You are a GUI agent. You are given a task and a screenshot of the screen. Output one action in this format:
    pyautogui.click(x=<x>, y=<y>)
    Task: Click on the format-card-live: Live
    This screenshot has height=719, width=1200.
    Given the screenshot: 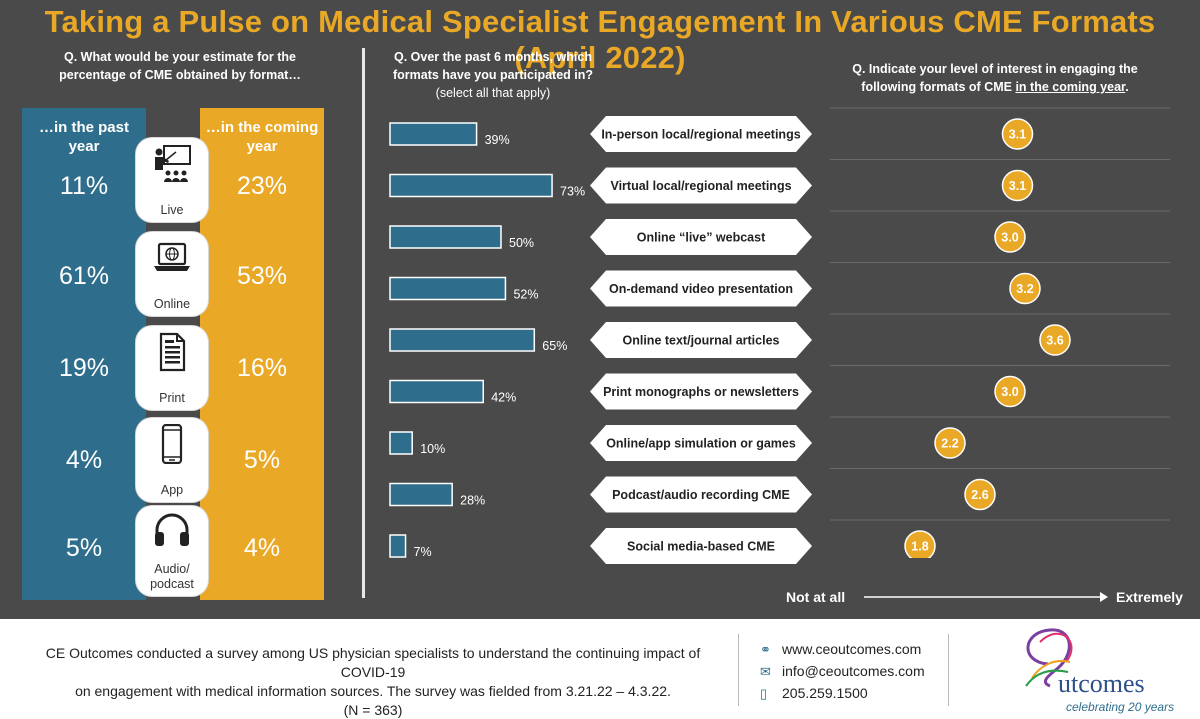 What is the action you would take?
    pyautogui.click(x=172, y=180)
    